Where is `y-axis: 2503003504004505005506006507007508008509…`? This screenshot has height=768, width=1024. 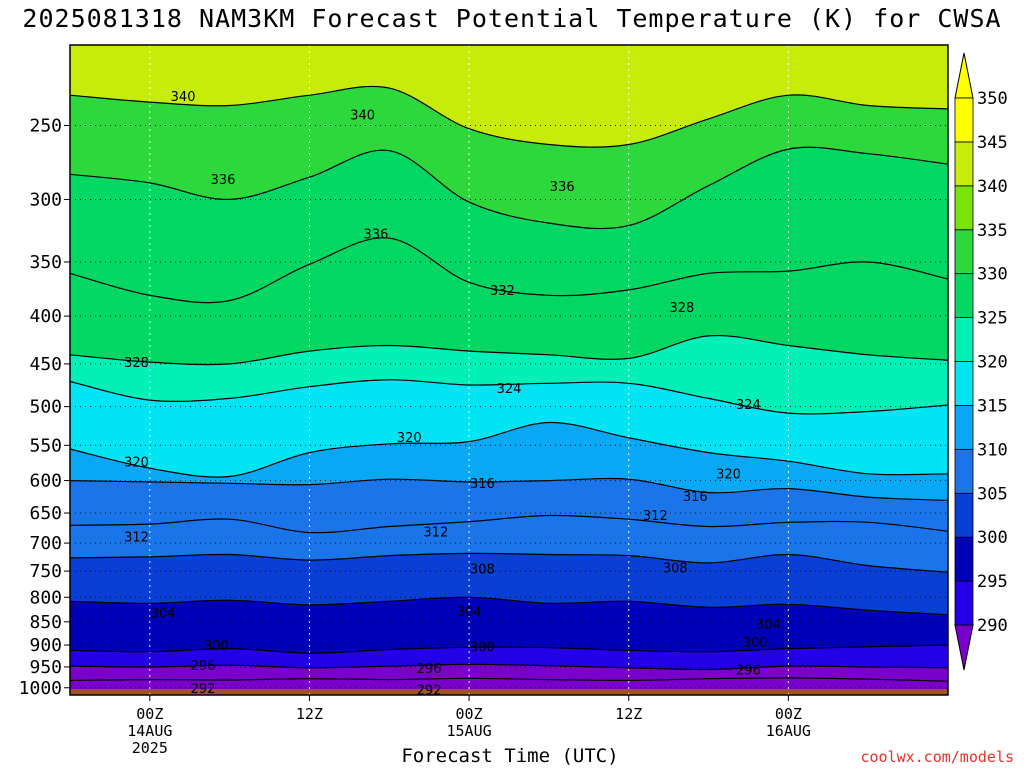
y-axis: 2503003504004505005506006507007508008509… is located at coordinates (44, 407).